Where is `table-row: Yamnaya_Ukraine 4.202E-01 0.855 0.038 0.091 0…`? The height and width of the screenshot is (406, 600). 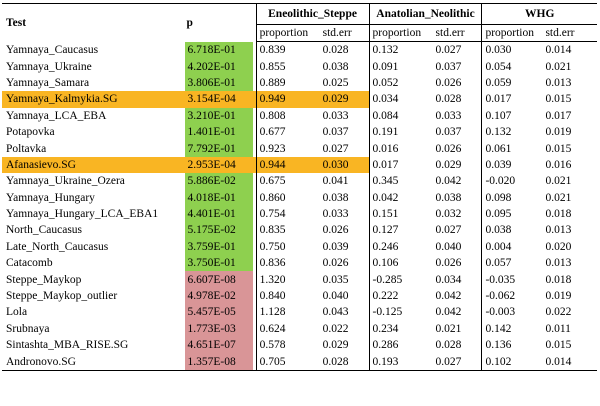 table-row: Yamnaya_Ukraine 4.202E-01 0.855 0.038 0.091 0… is located at coordinates (299, 66).